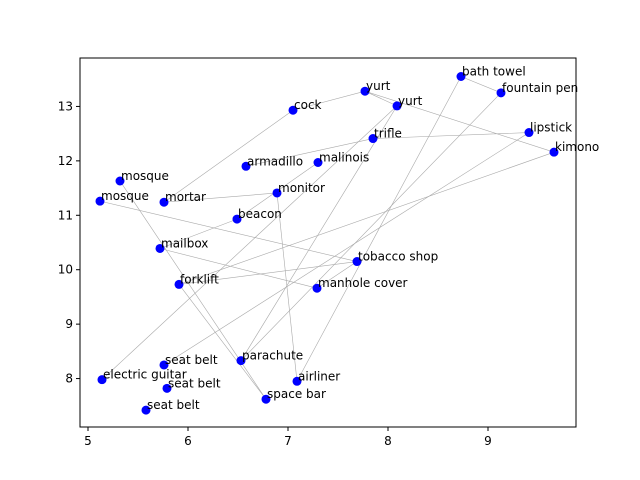 Image resolution: width=640 pixels, height=480 pixels. I want to click on point-label: parachute, so click(272, 356).